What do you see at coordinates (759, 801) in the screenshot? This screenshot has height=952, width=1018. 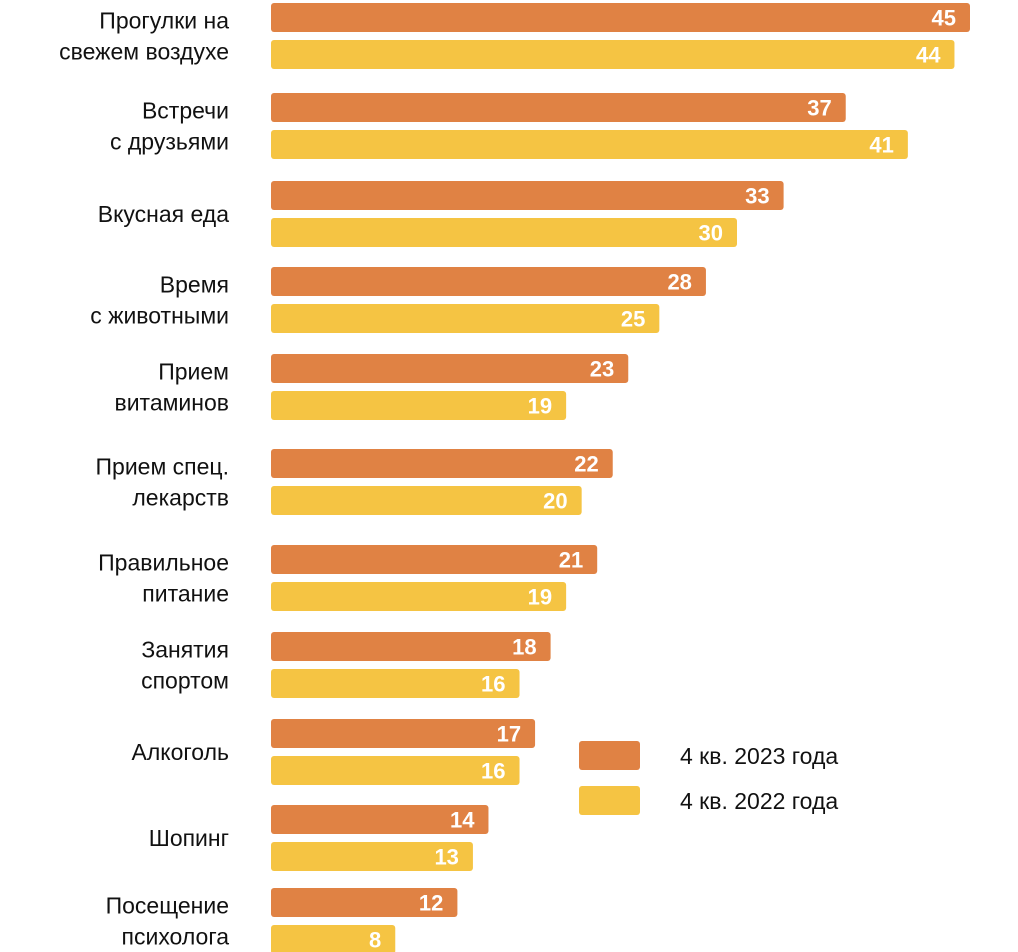 I see `legend-label-series-2: 4 кв. 2022 года` at bounding box center [759, 801].